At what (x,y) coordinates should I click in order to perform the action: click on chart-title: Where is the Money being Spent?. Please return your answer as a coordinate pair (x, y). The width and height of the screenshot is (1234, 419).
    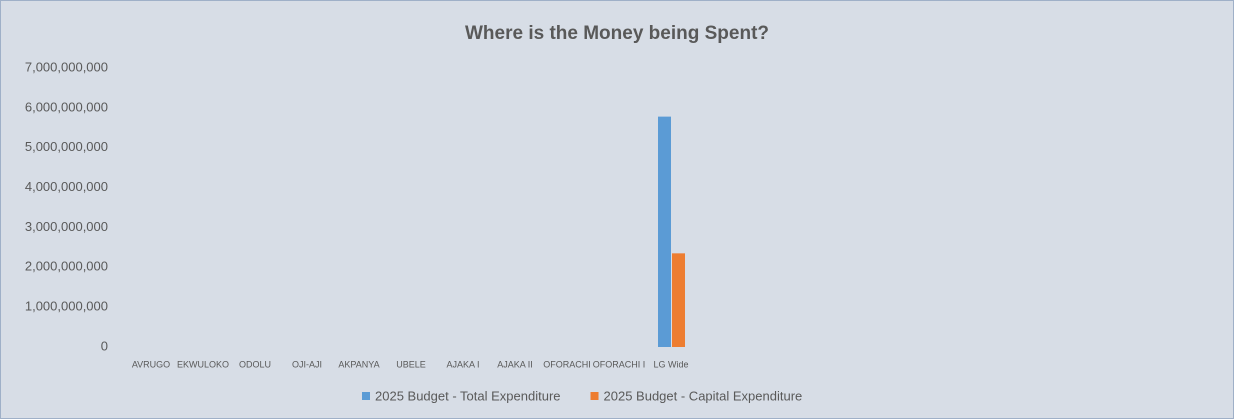
    Looking at the image, I should click on (617, 33).